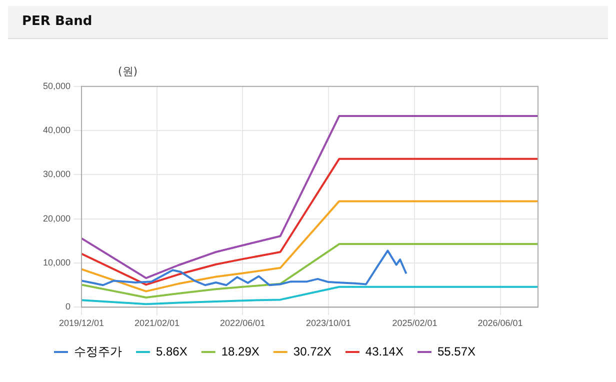 This screenshot has height=382, width=616. Describe the element at coordinates (157, 323) in the screenshot. I see `x-tick-label: 2021/02/01` at that location.